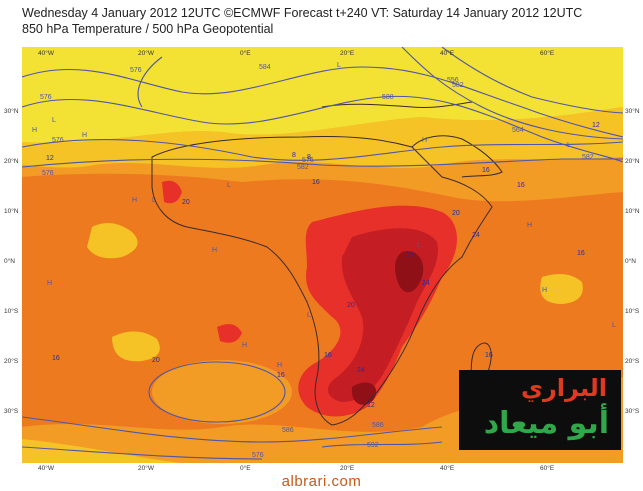 The height and width of the screenshot is (491, 643). I want to click on geopotential-high-atlantic, so click(217, 392).